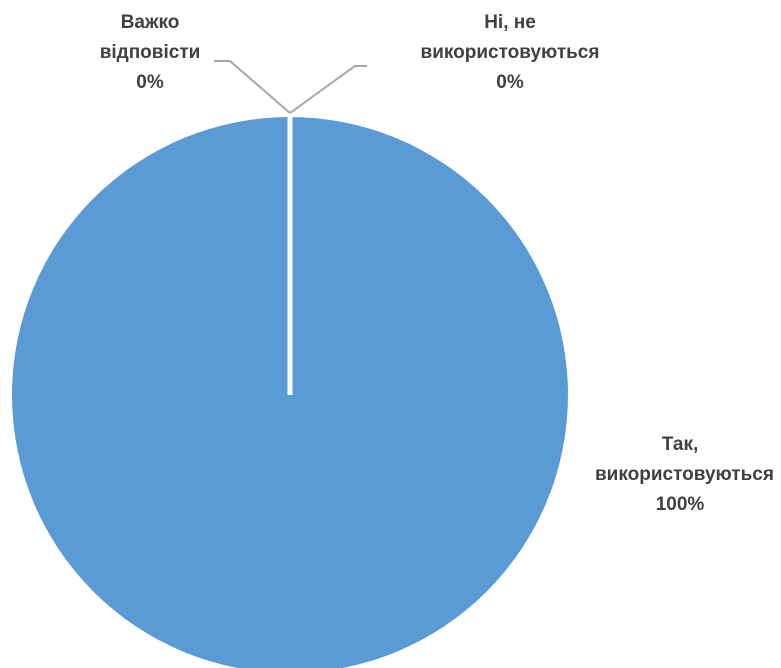 The height and width of the screenshot is (668, 781). I want to click on slice-label-line-2: відповісти, so click(150, 52).